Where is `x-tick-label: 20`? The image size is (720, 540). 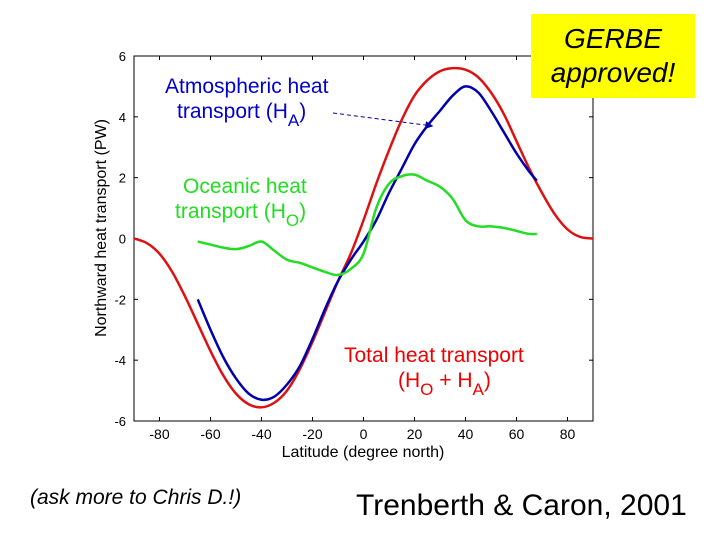 x-tick-label: 20 is located at coordinates (415, 434).